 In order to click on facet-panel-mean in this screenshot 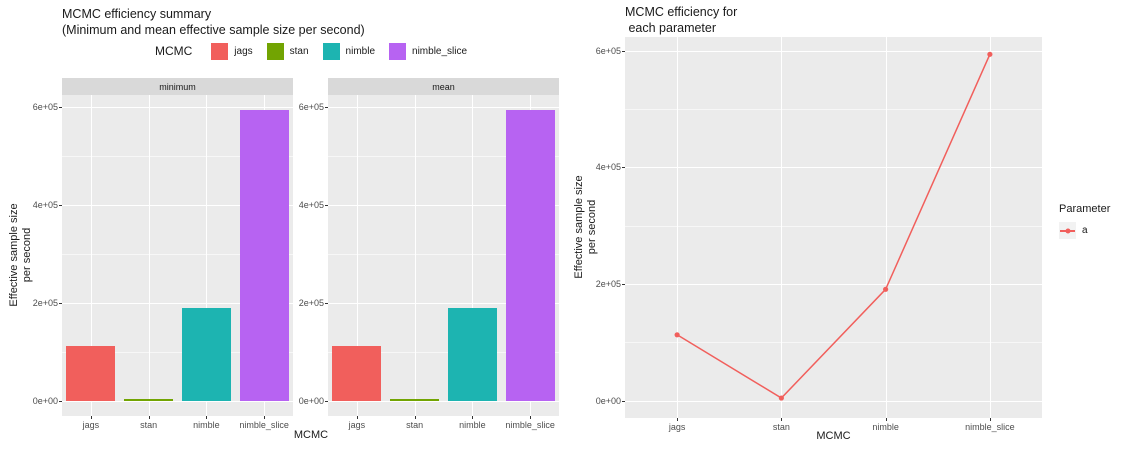, I will do `click(443, 255)`.